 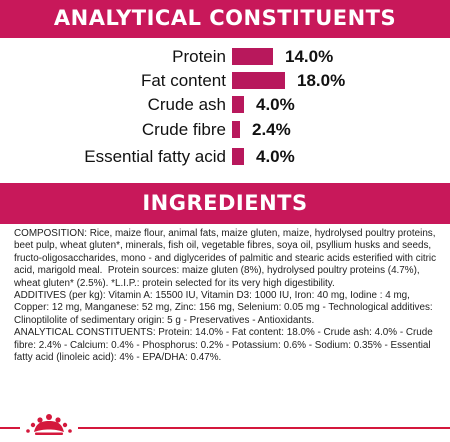 I want to click on nutrient-row: Crude ash 4.0%, so click(x=225, y=105).